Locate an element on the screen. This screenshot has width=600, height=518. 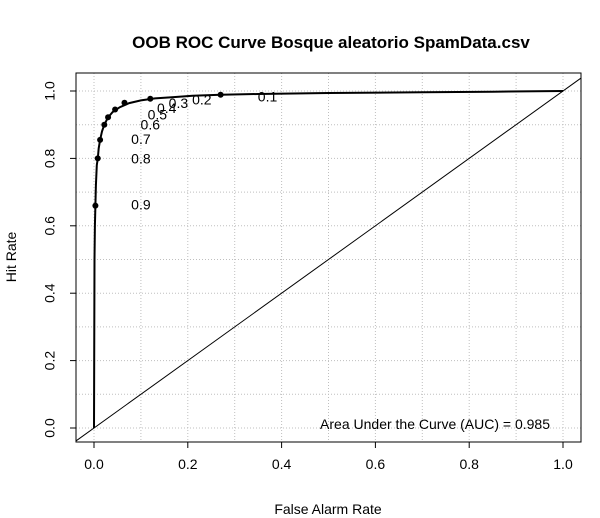
y-tick-label: 0.8 is located at coordinates (50, 158).